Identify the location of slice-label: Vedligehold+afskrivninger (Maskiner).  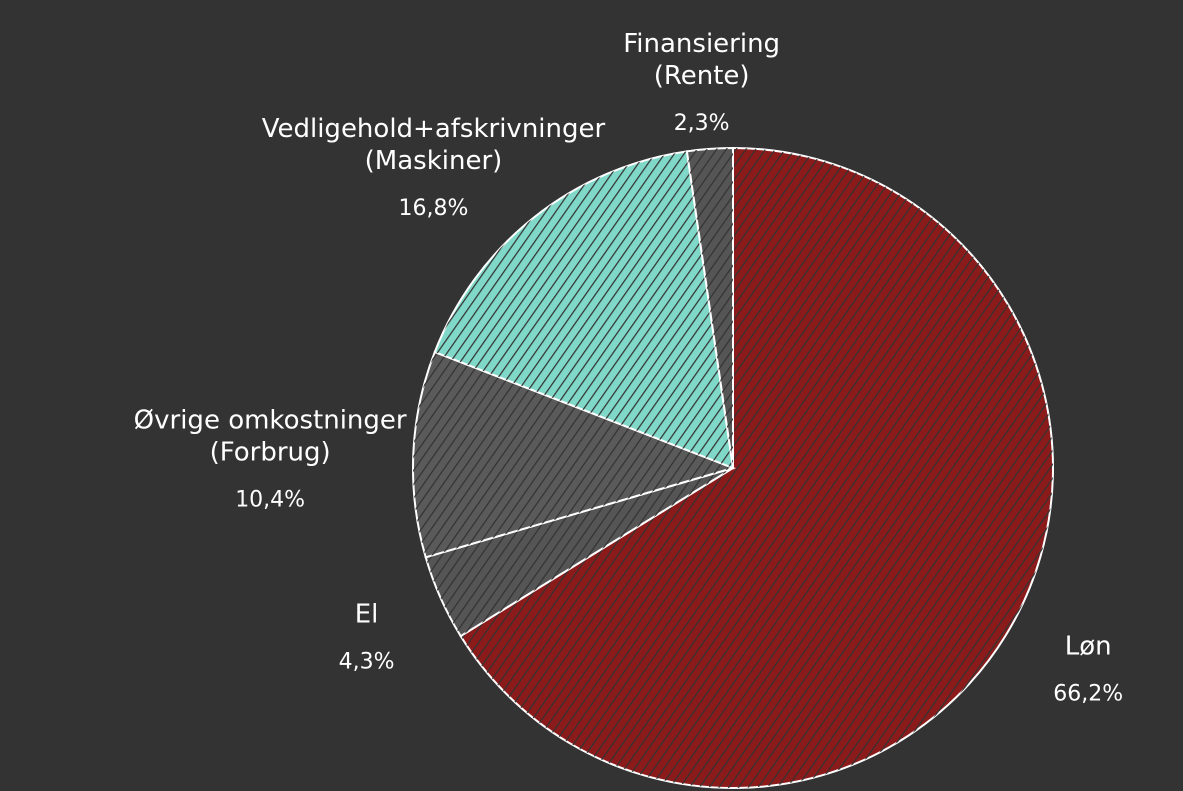
(434, 144).